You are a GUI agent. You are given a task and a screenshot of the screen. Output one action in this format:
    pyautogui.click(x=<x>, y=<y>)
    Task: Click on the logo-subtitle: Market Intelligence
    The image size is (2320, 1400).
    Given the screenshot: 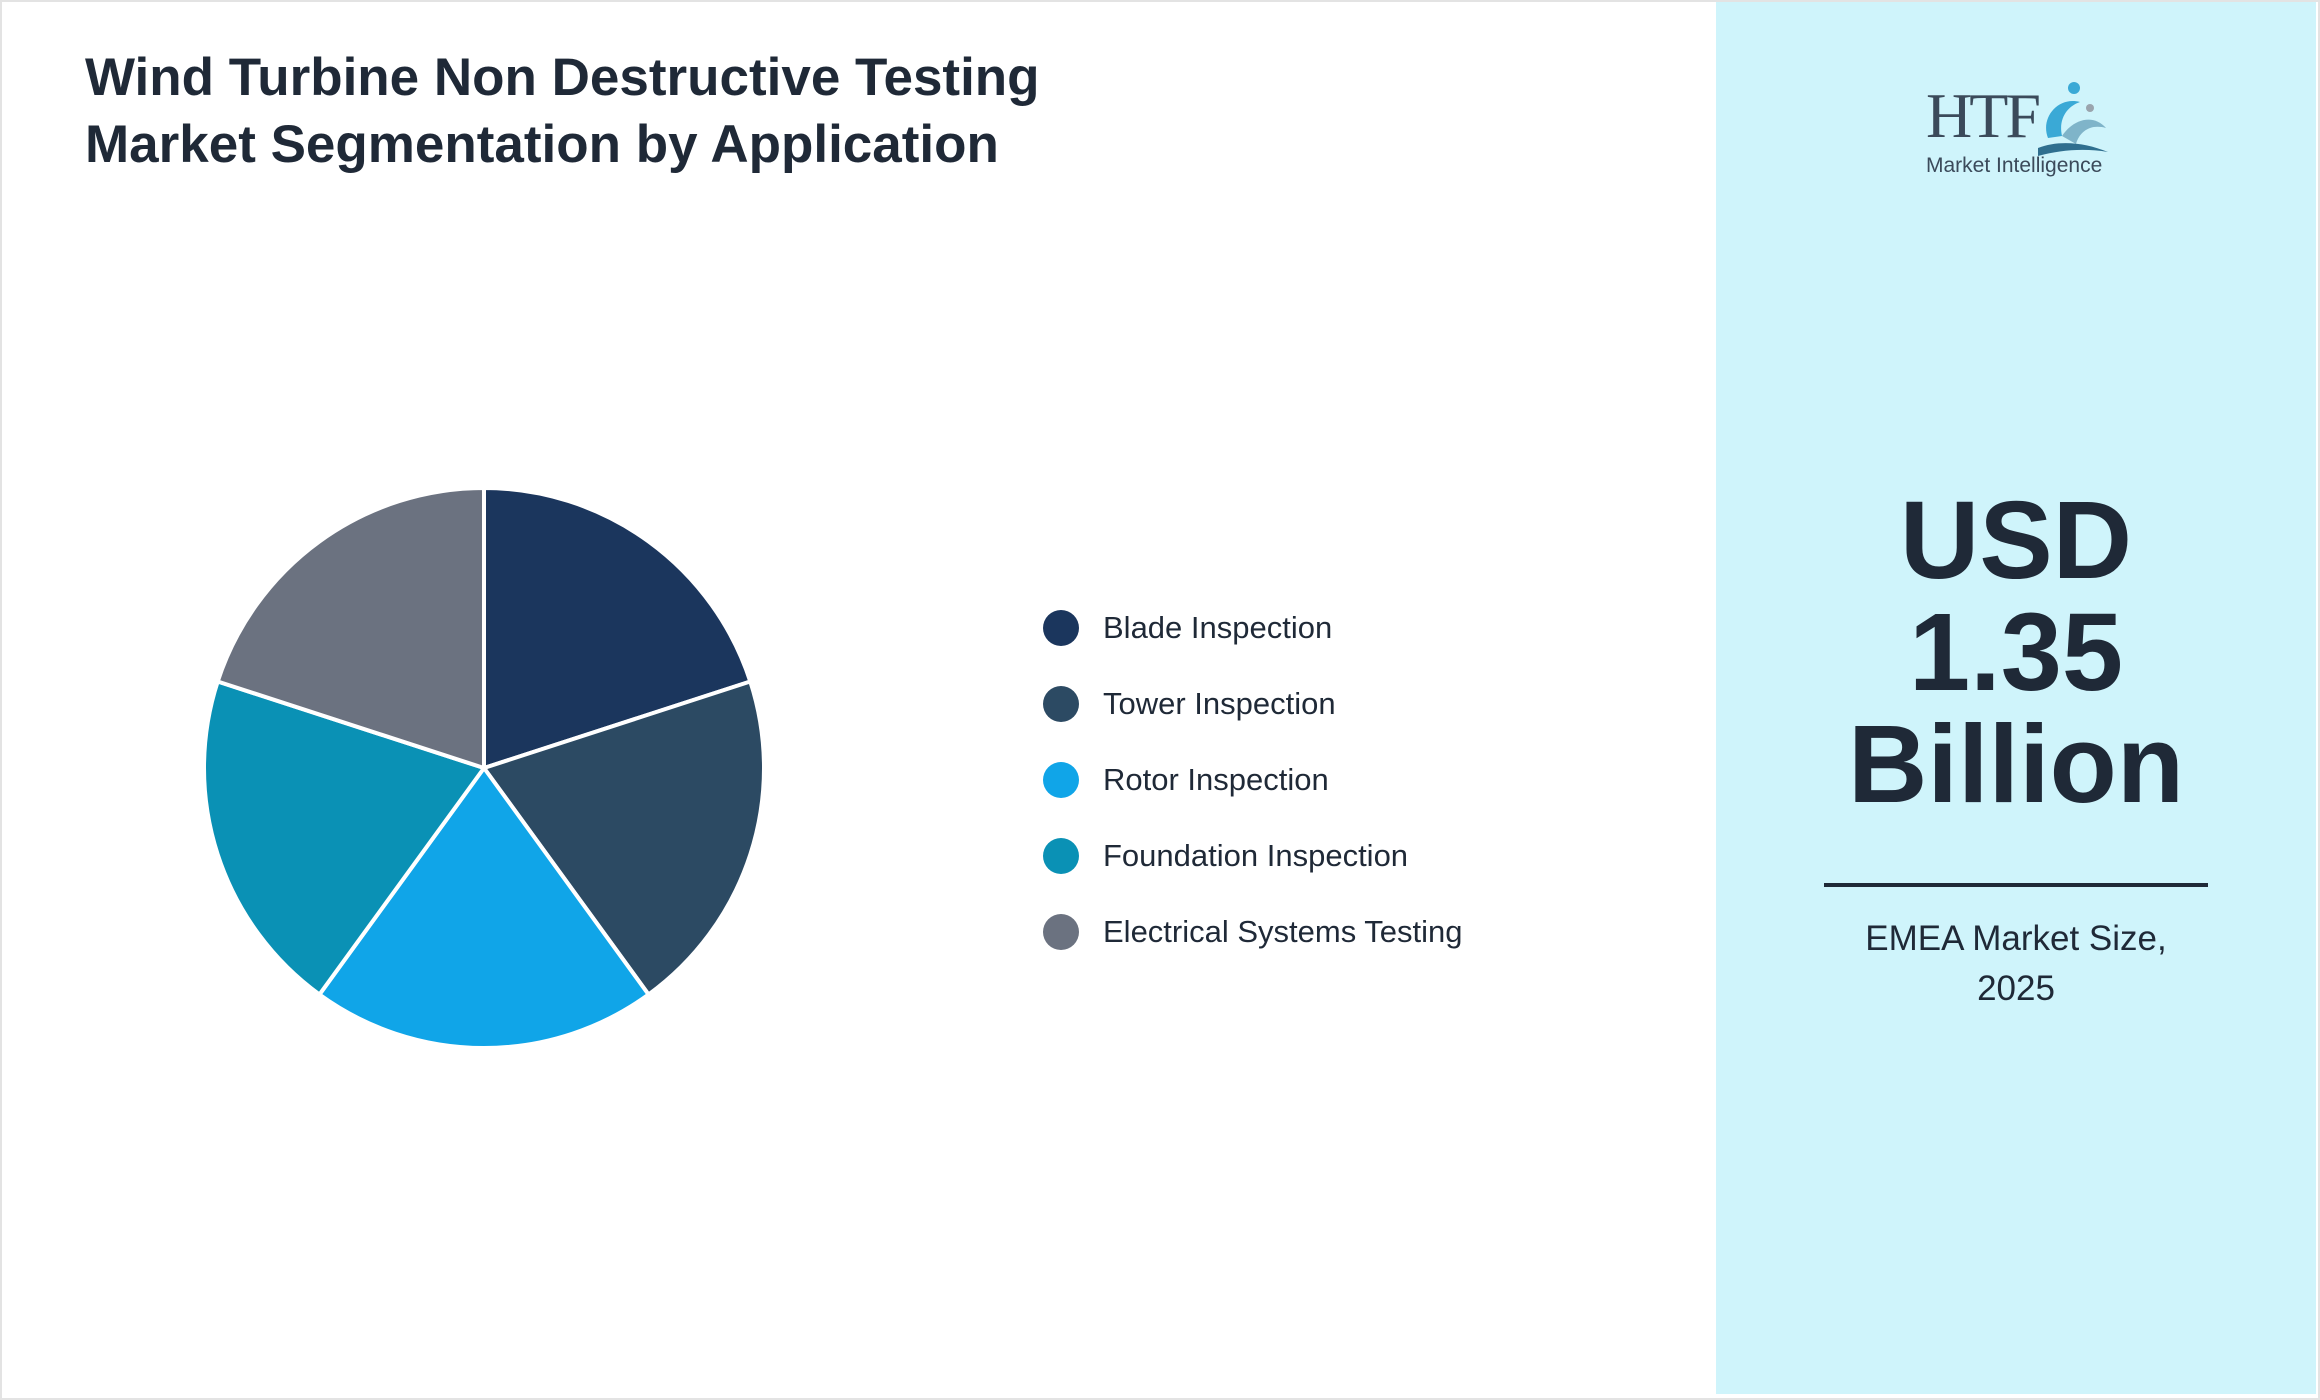 What is the action you would take?
    pyautogui.click(x=2014, y=165)
    